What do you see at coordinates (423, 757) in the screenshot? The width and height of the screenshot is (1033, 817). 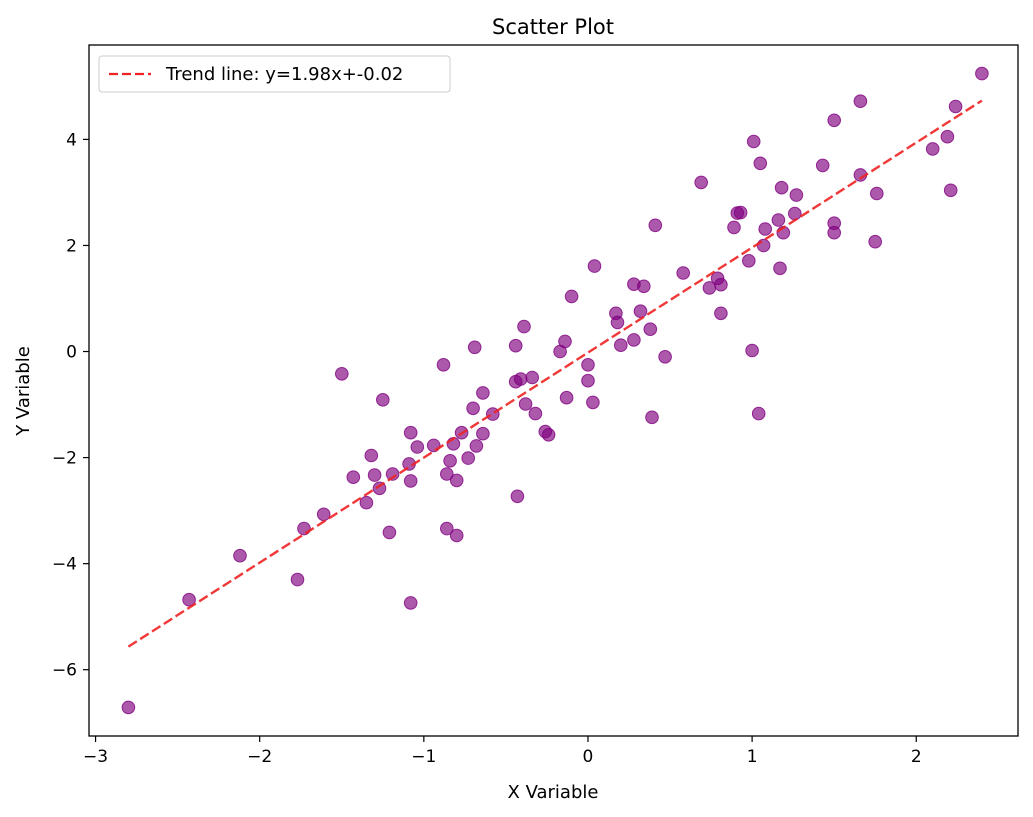 I see `x-tick-label: −1` at bounding box center [423, 757].